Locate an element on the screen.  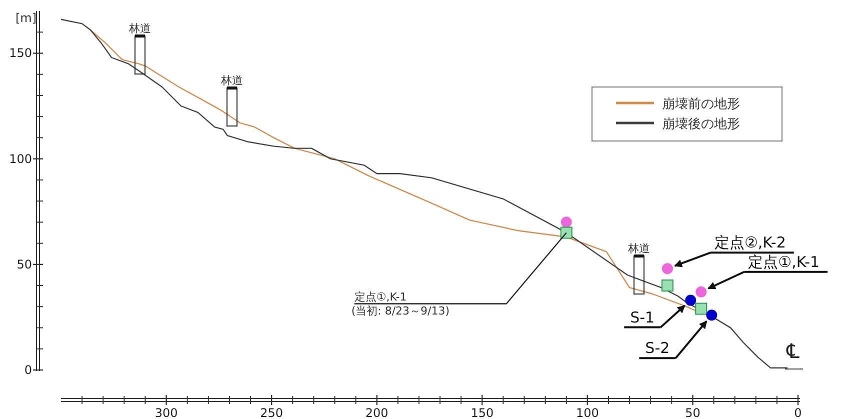
y-axis-title: [m] is located at coordinates (26, 18).